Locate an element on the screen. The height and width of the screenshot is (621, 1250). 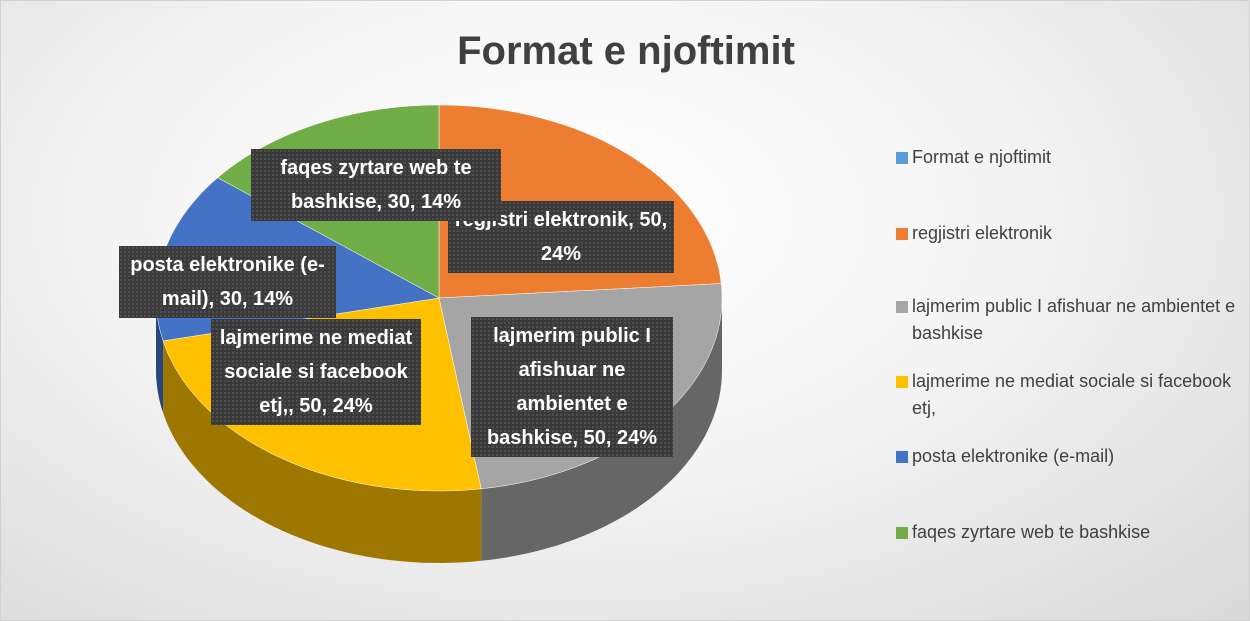
legend-label: faqes zyrtare web te bashkise is located at coordinates (1031, 532).